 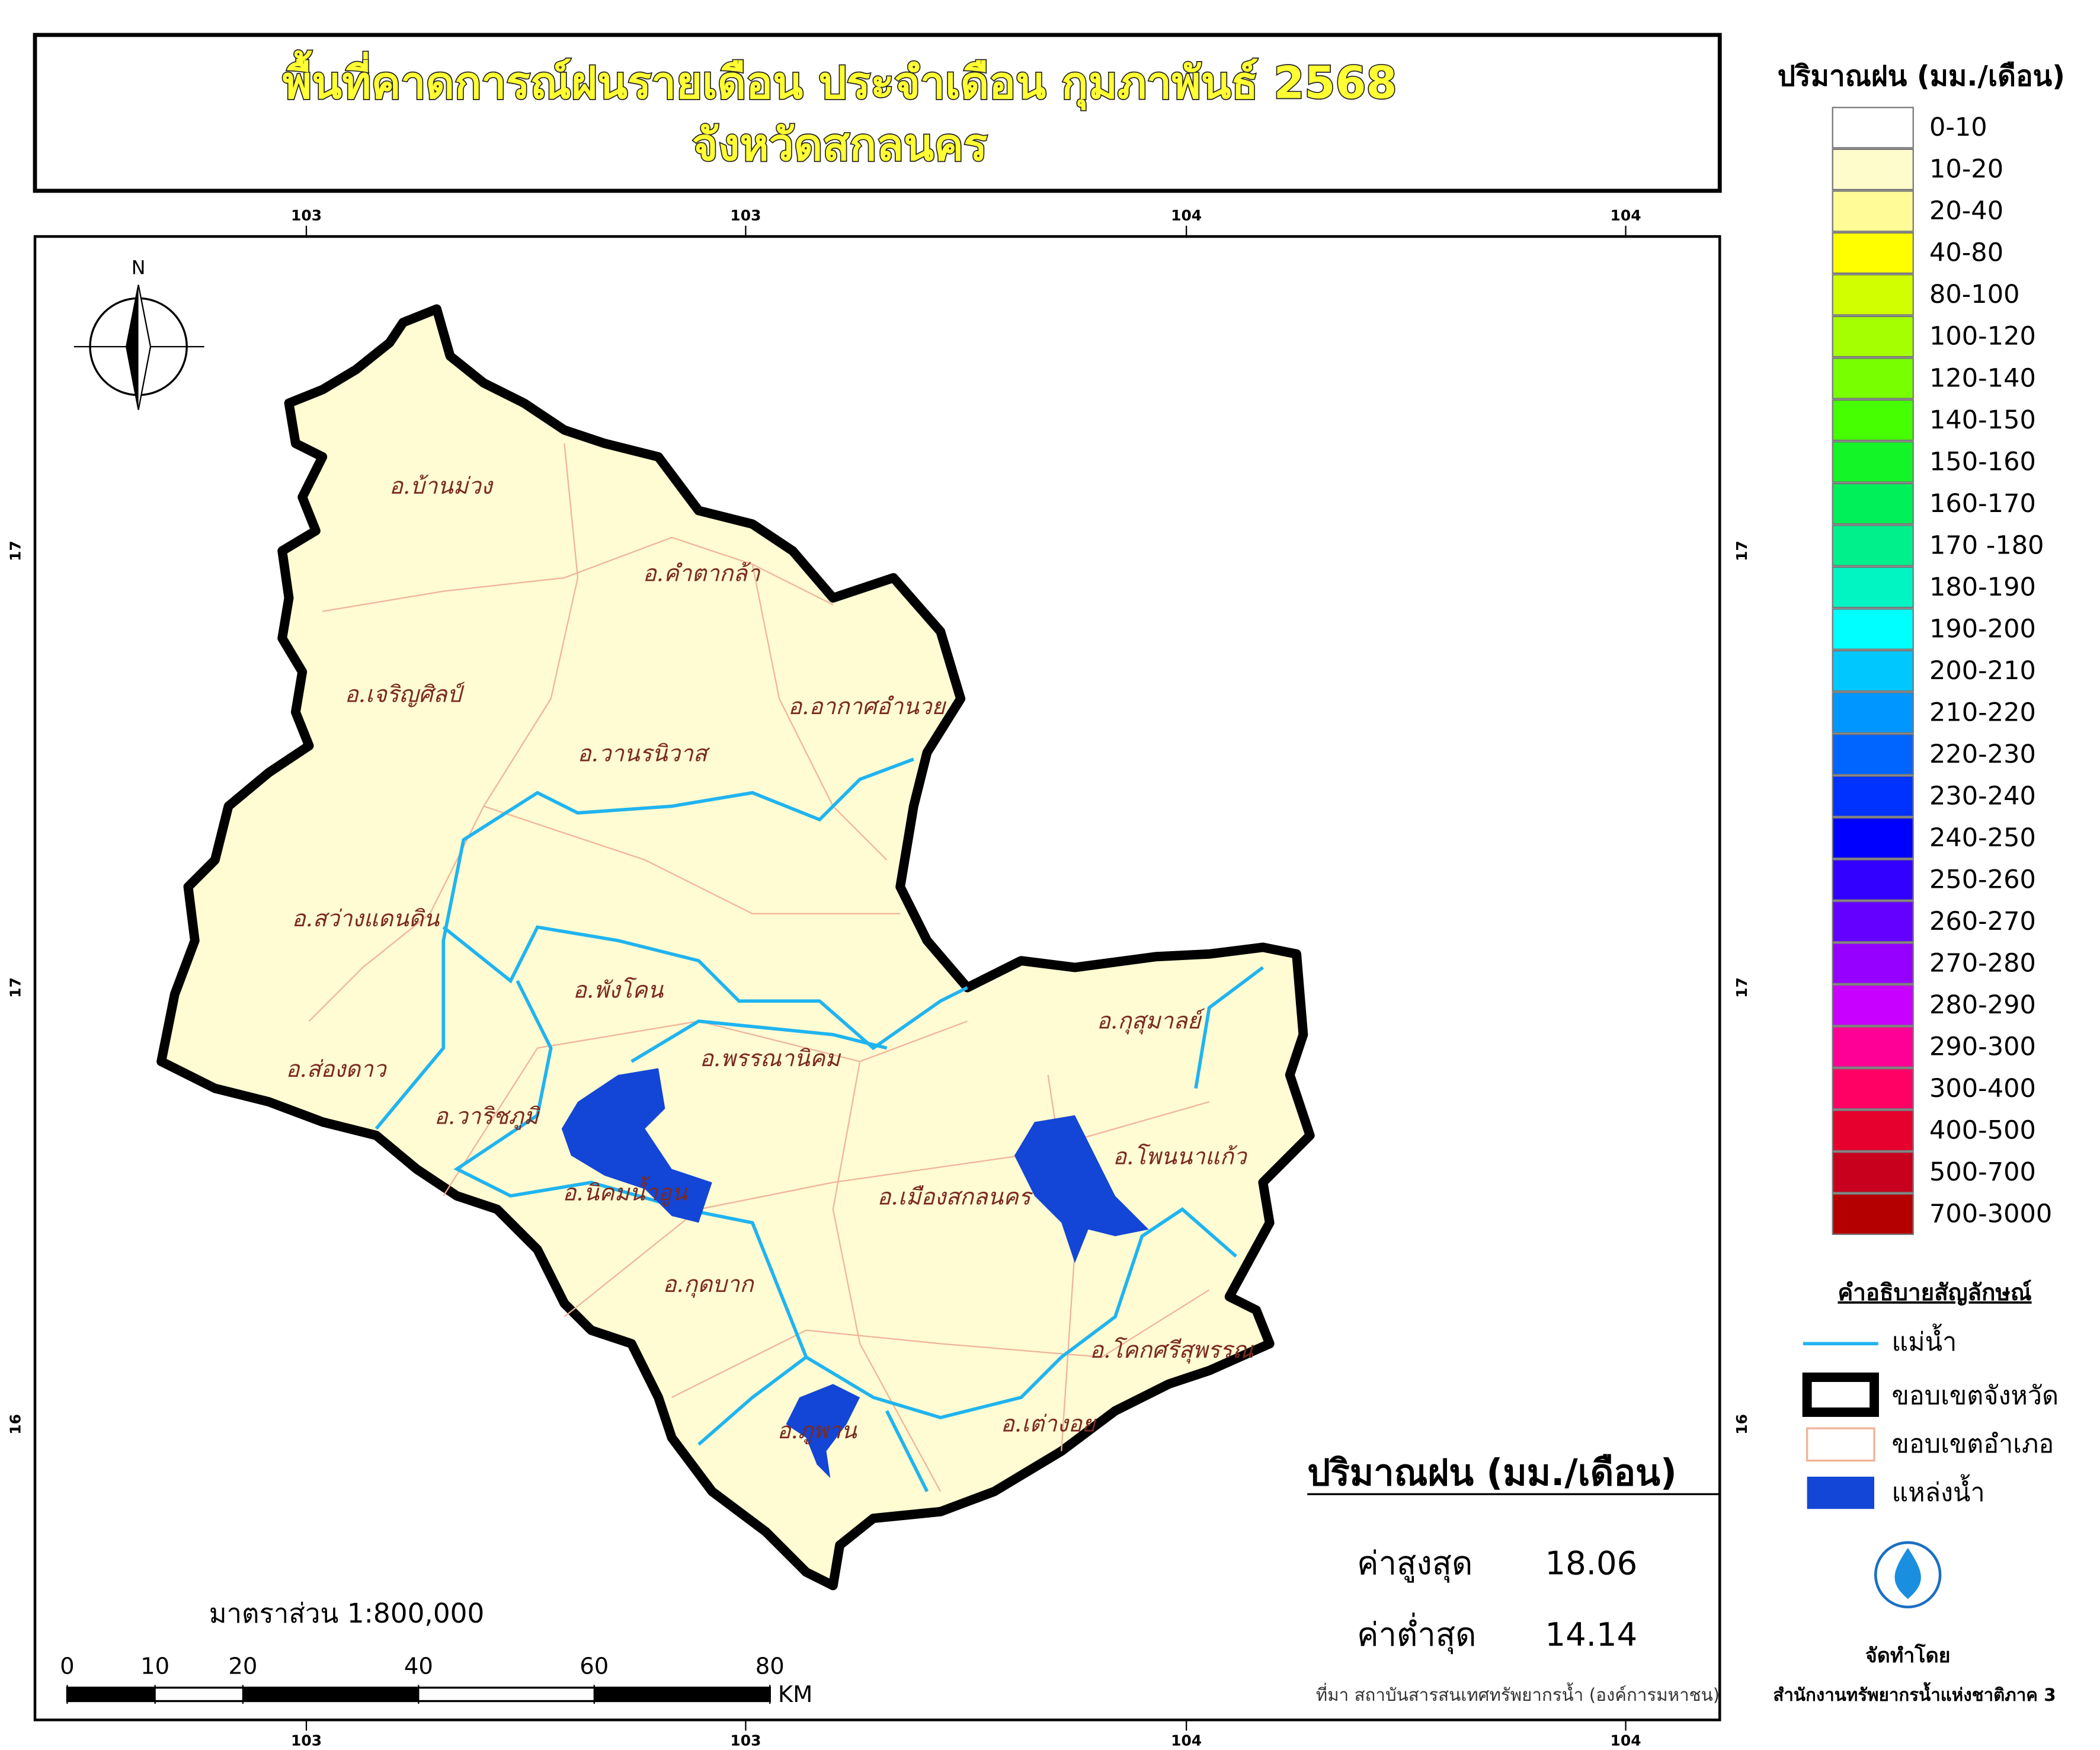 What do you see at coordinates (1982, 461) in the screenshot?
I see `legend-label: 150-160` at bounding box center [1982, 461].